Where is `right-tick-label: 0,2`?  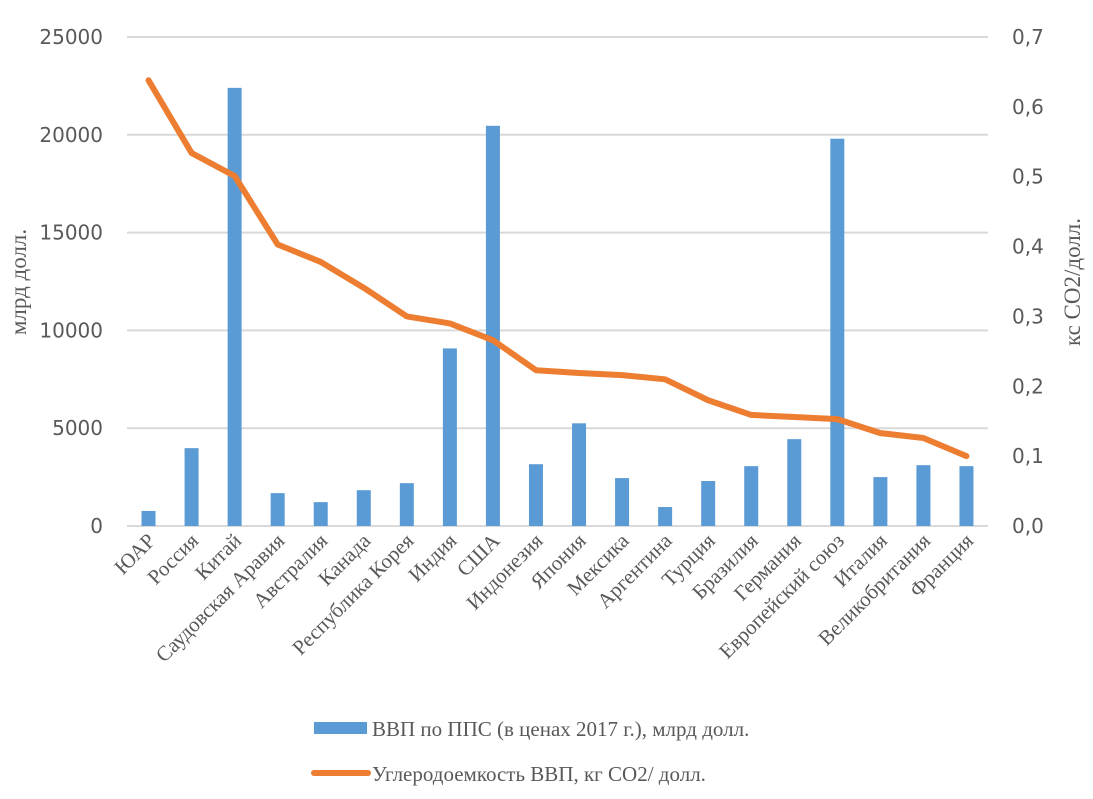
right-tick-label: 0,2 is located at coordinates (1028, 386).